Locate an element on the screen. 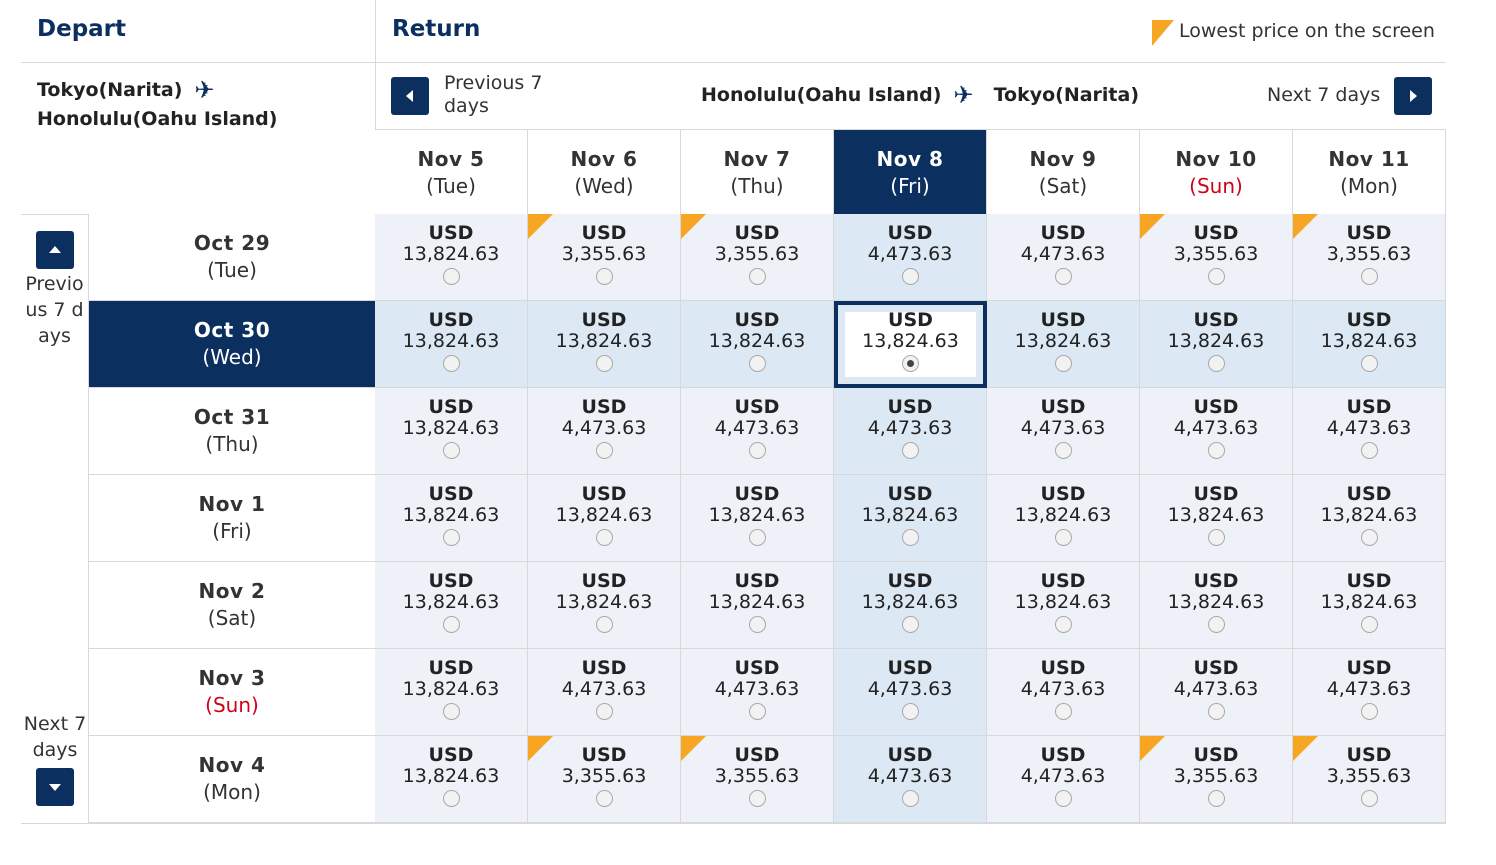  depart-next-7-days-link: Next 7 days is located at coordinates (55, 737).